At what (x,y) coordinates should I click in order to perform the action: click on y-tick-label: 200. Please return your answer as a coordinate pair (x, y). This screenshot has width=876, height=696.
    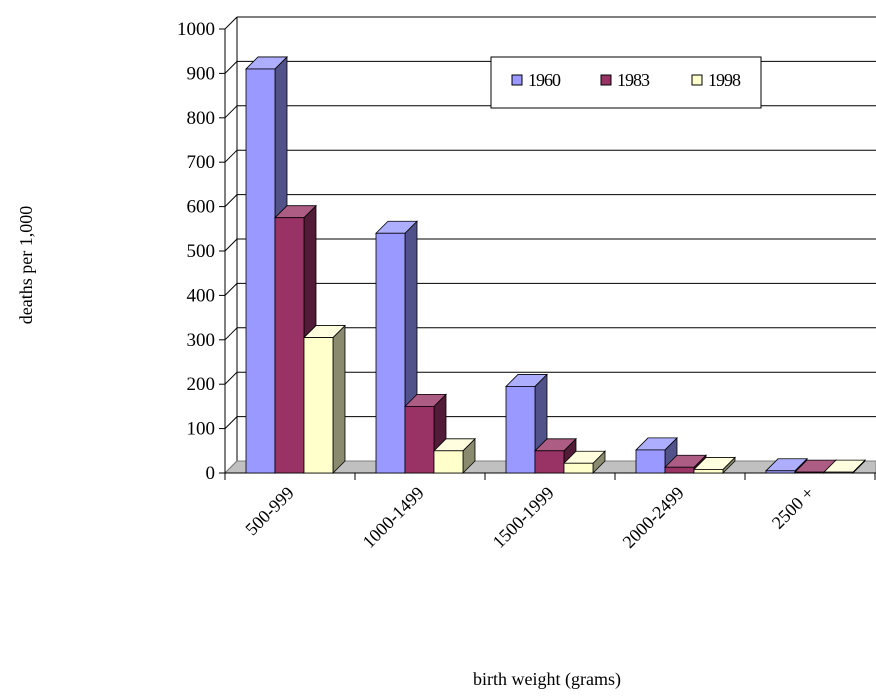
    Looking at the image, I should click on (201, 384).